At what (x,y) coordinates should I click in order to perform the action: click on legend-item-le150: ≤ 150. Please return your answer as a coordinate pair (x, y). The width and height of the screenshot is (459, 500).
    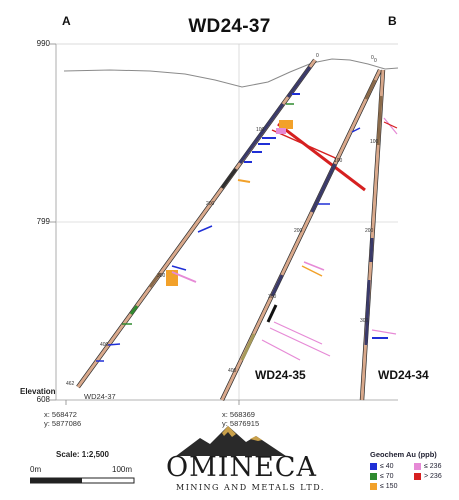
    Looking at the image, I should click on (391, 486).